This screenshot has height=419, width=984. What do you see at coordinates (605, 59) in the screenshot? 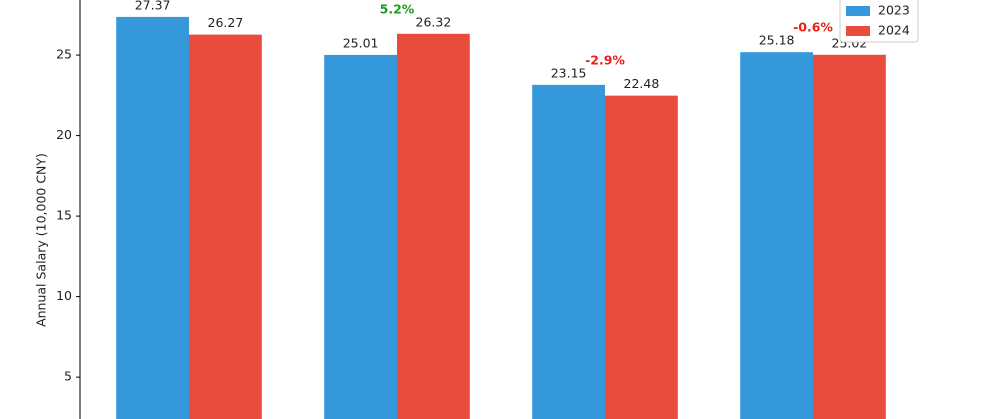
I see `change-label: -2.9%` at bounding box center [605, 59].